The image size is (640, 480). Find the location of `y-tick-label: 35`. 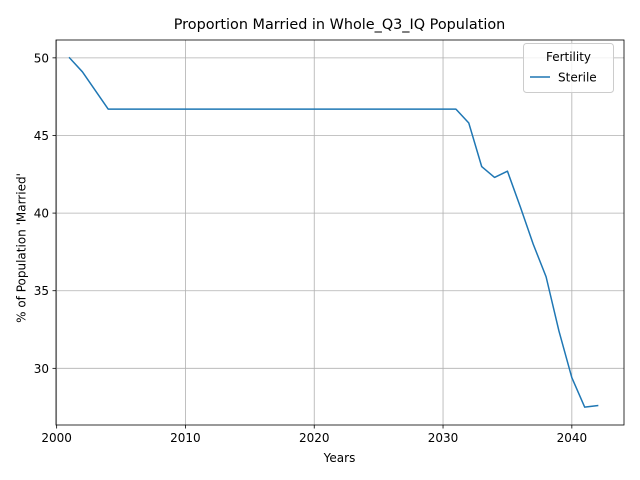

y-tick-label: 35 is located at coordinates (41, 291).